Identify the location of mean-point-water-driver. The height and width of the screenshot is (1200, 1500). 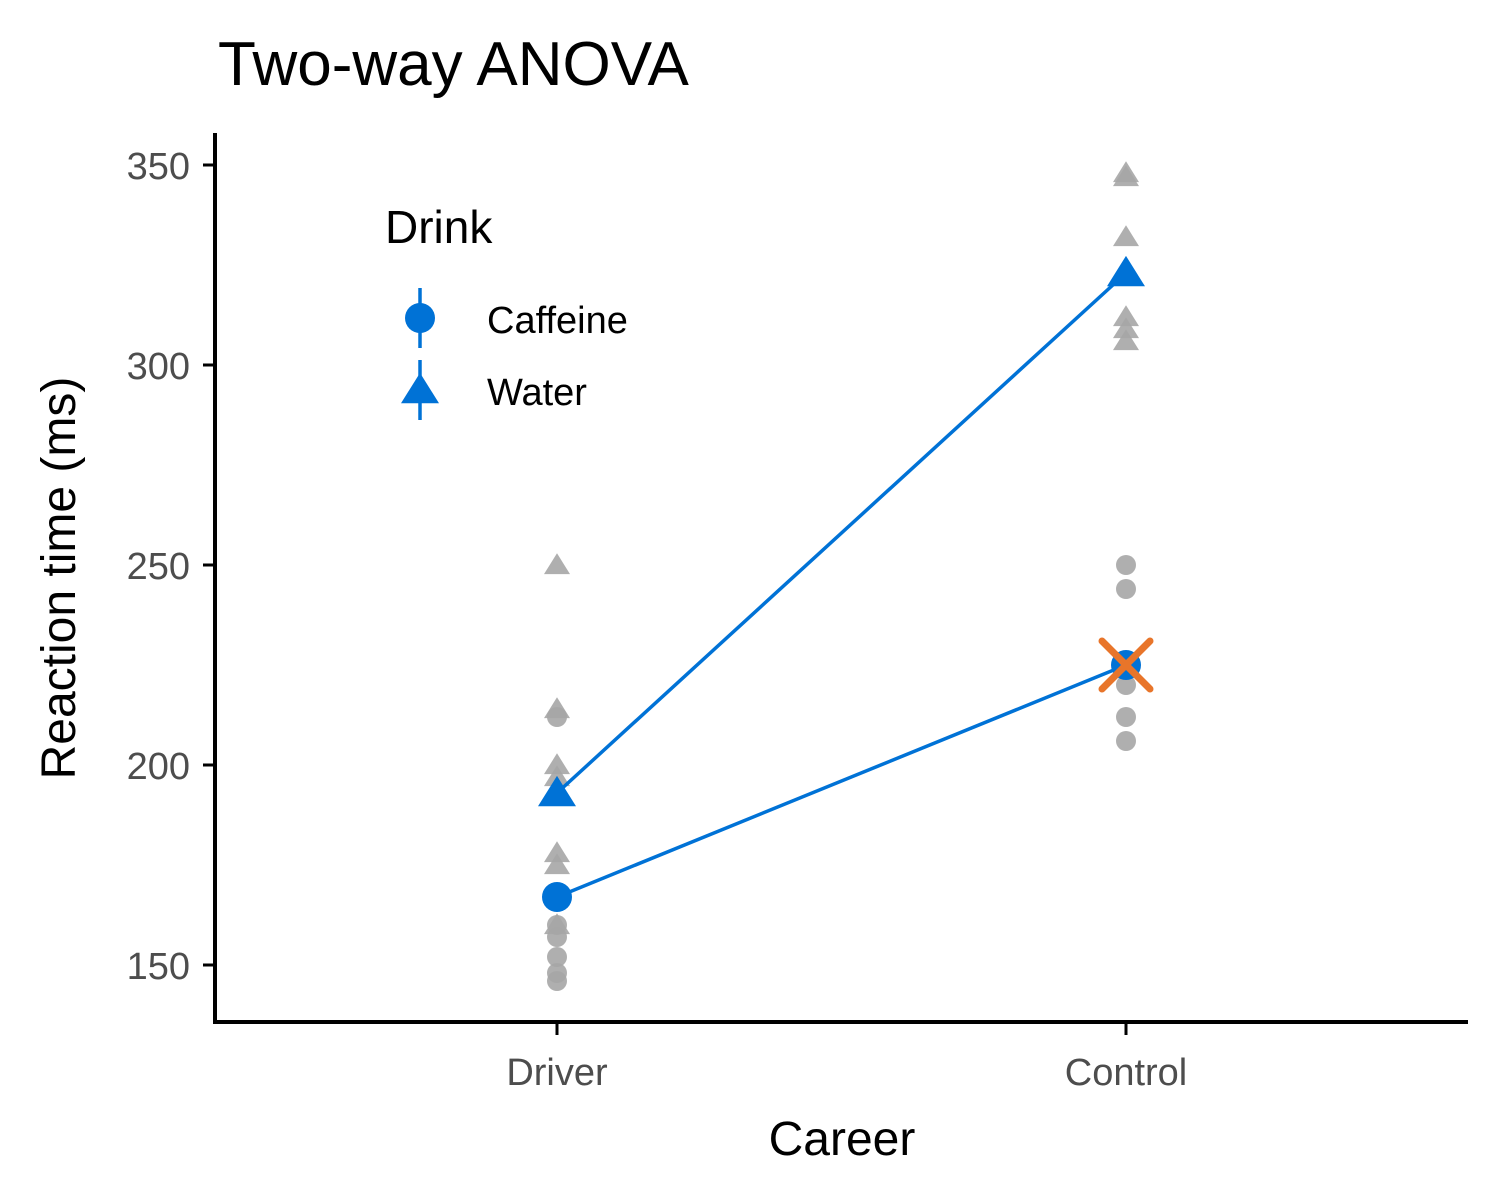
(557, 791).